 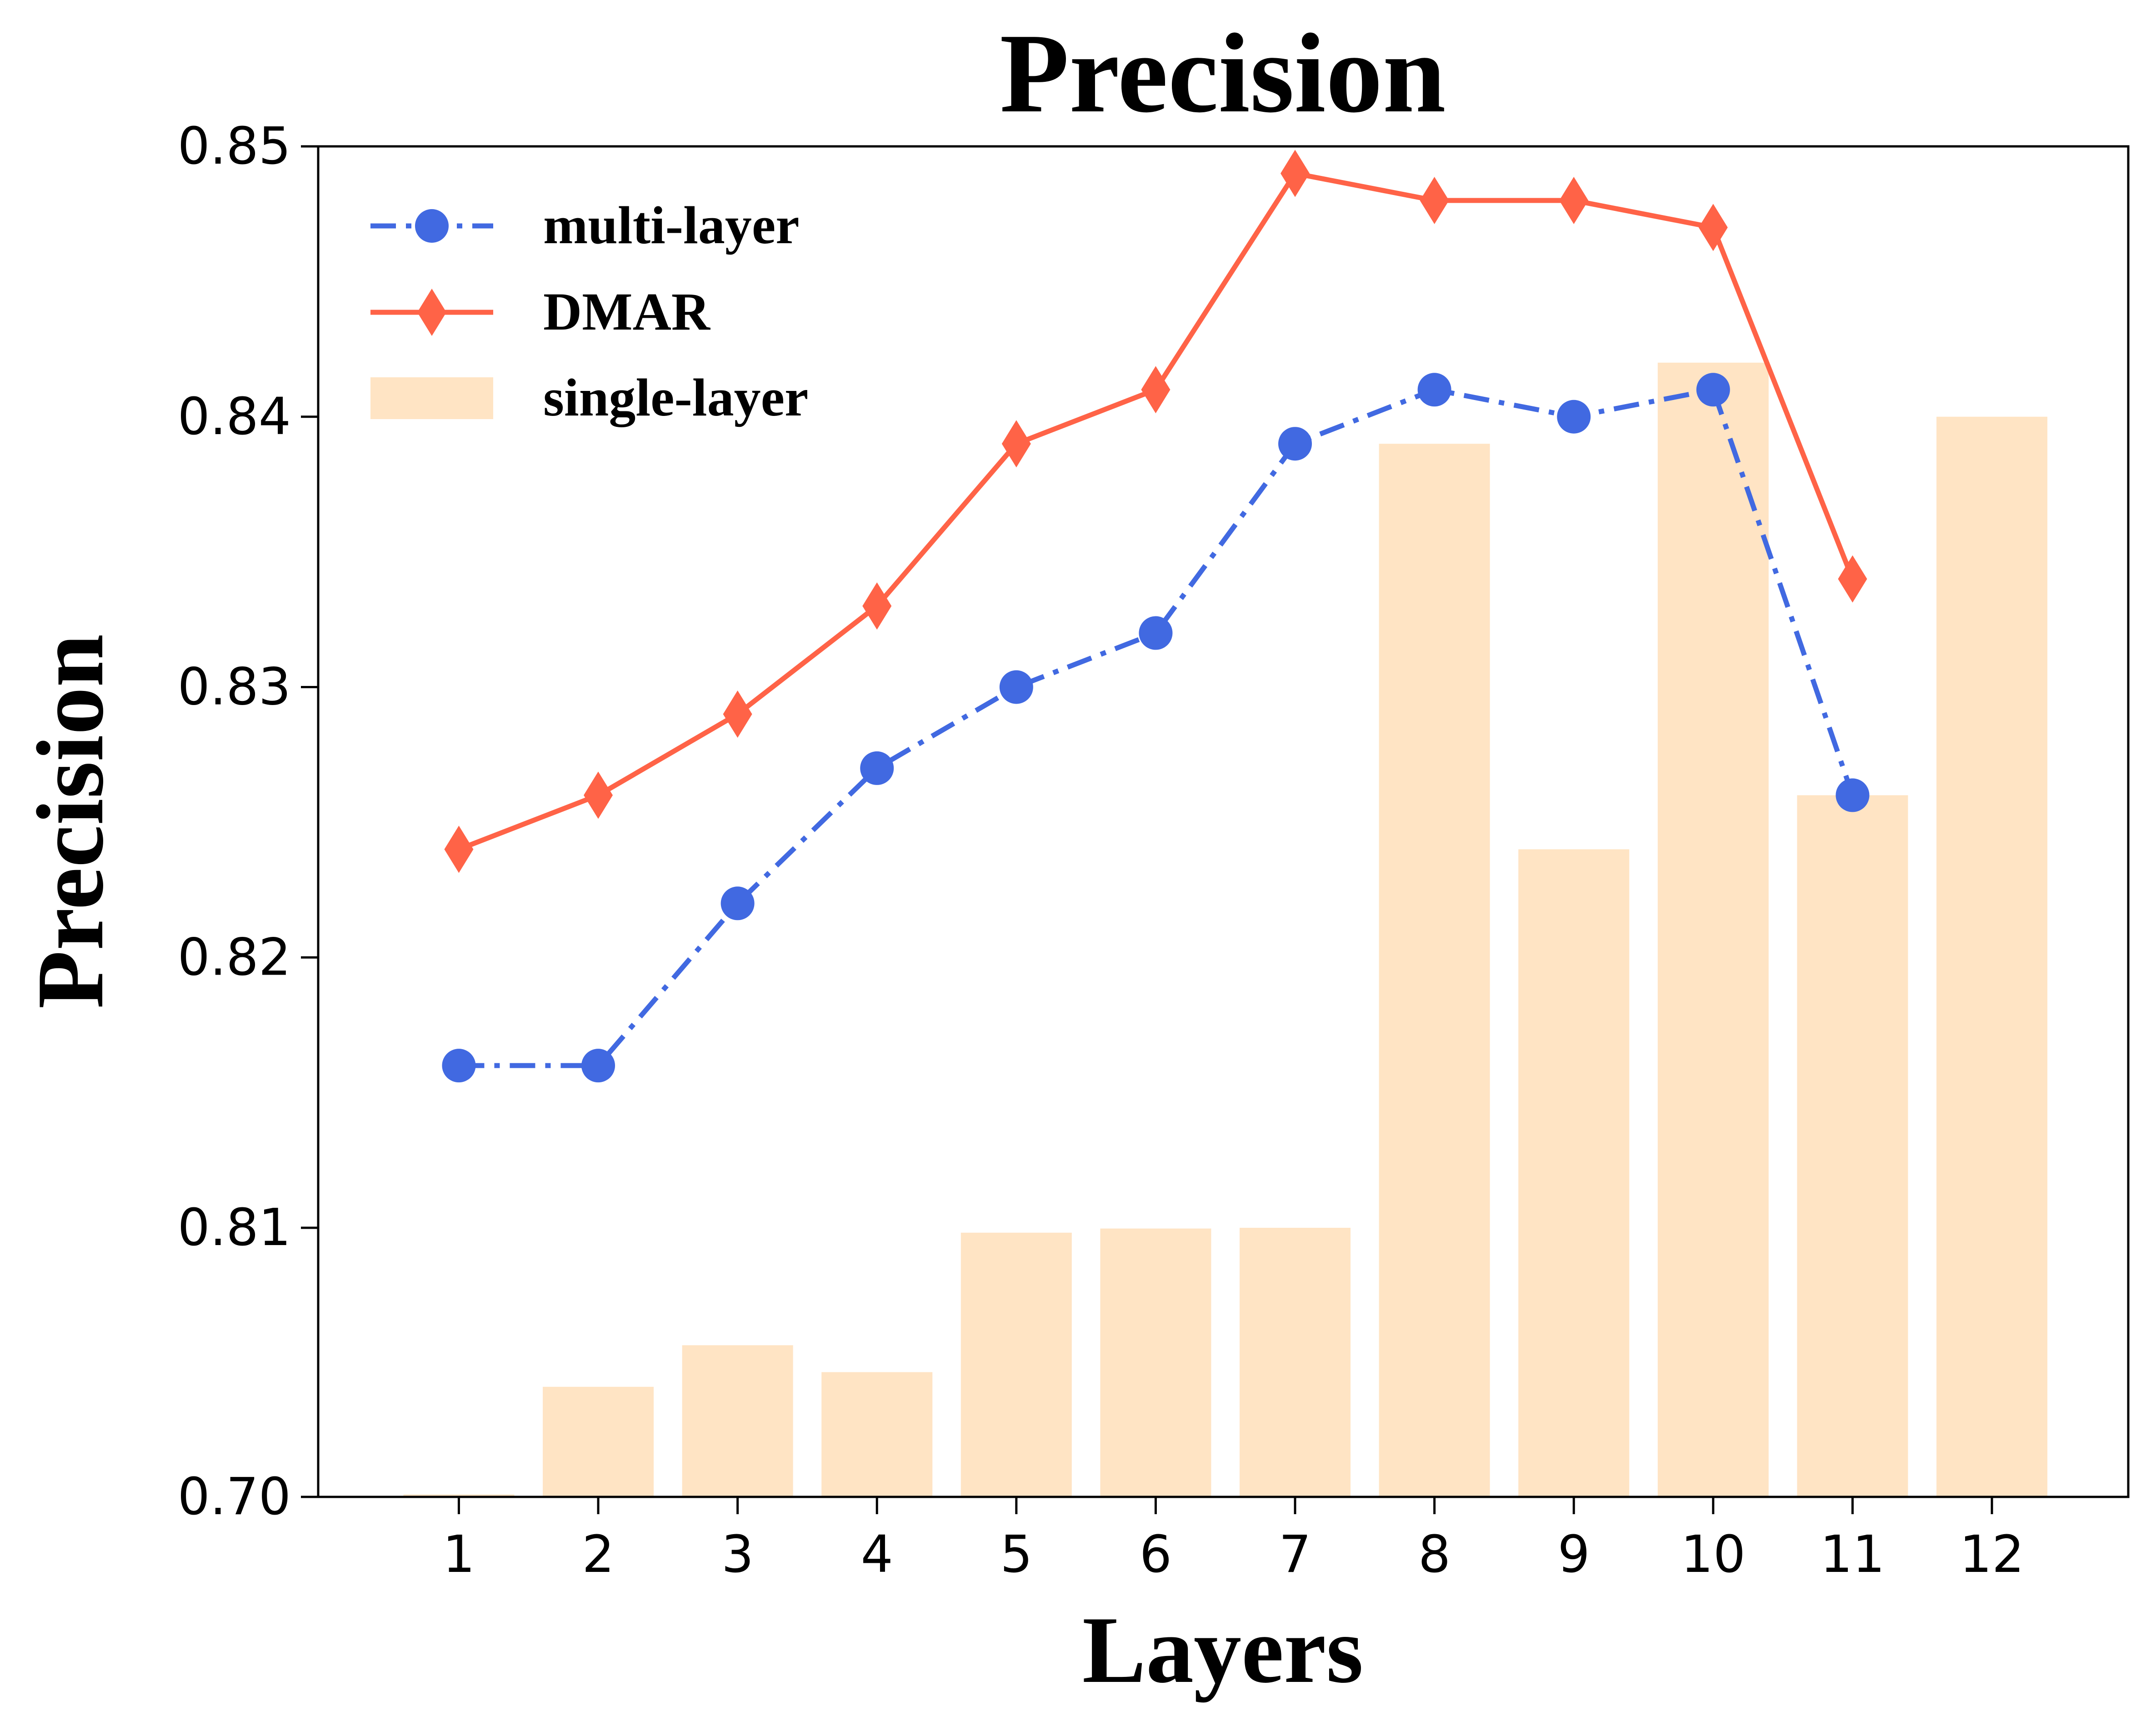 I want to click on legend-marker-dmar, so click(x=431, y=312).